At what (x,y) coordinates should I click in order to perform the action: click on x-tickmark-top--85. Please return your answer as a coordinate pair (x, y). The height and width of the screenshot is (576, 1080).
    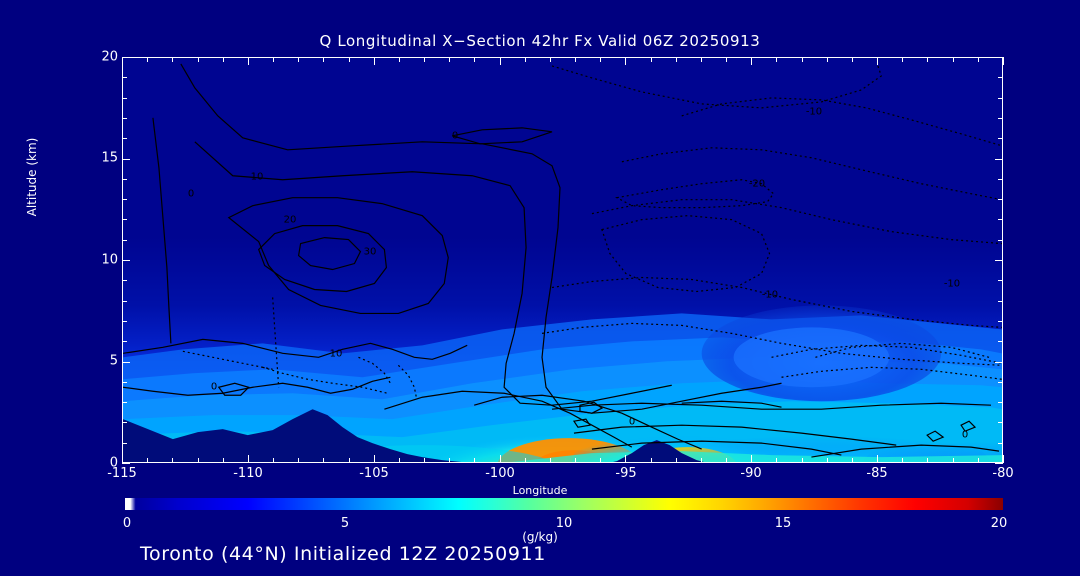
    Looking at the image, I should click on (878, 61).